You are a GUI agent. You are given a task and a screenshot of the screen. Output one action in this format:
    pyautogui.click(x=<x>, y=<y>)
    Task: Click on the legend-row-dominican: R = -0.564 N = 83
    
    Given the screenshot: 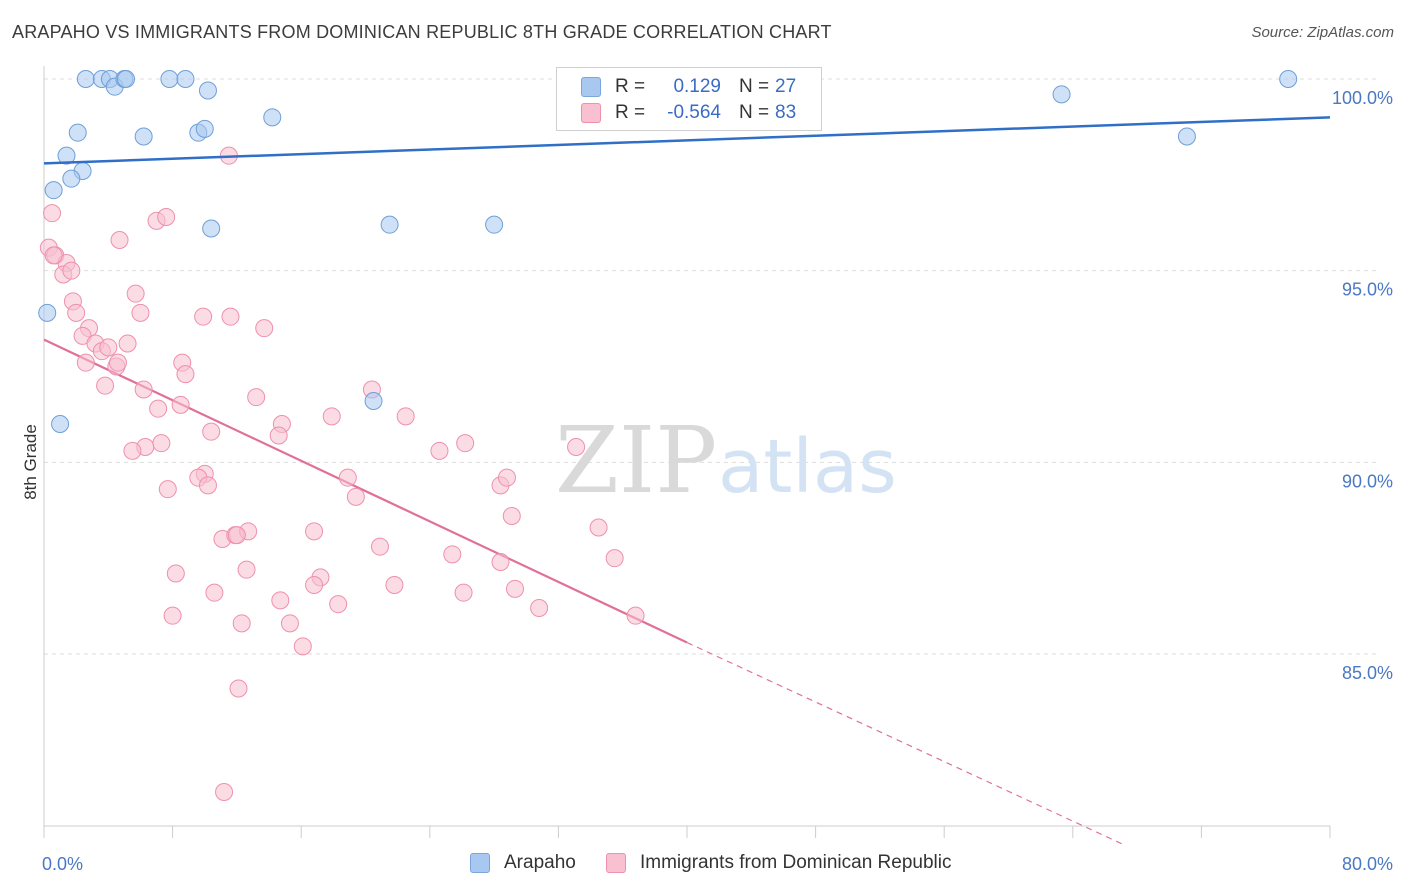 What is the action you would take?
    pyautogui.click(x=688, y=113)
    